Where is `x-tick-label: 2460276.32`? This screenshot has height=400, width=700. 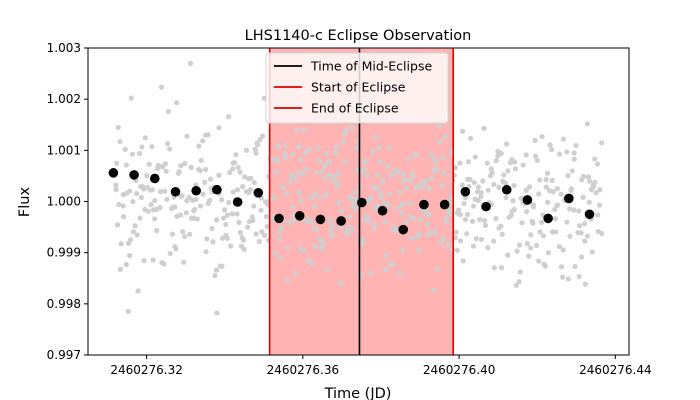
x-tick-label: 2460276.32 is located at coordinates (146, 370).